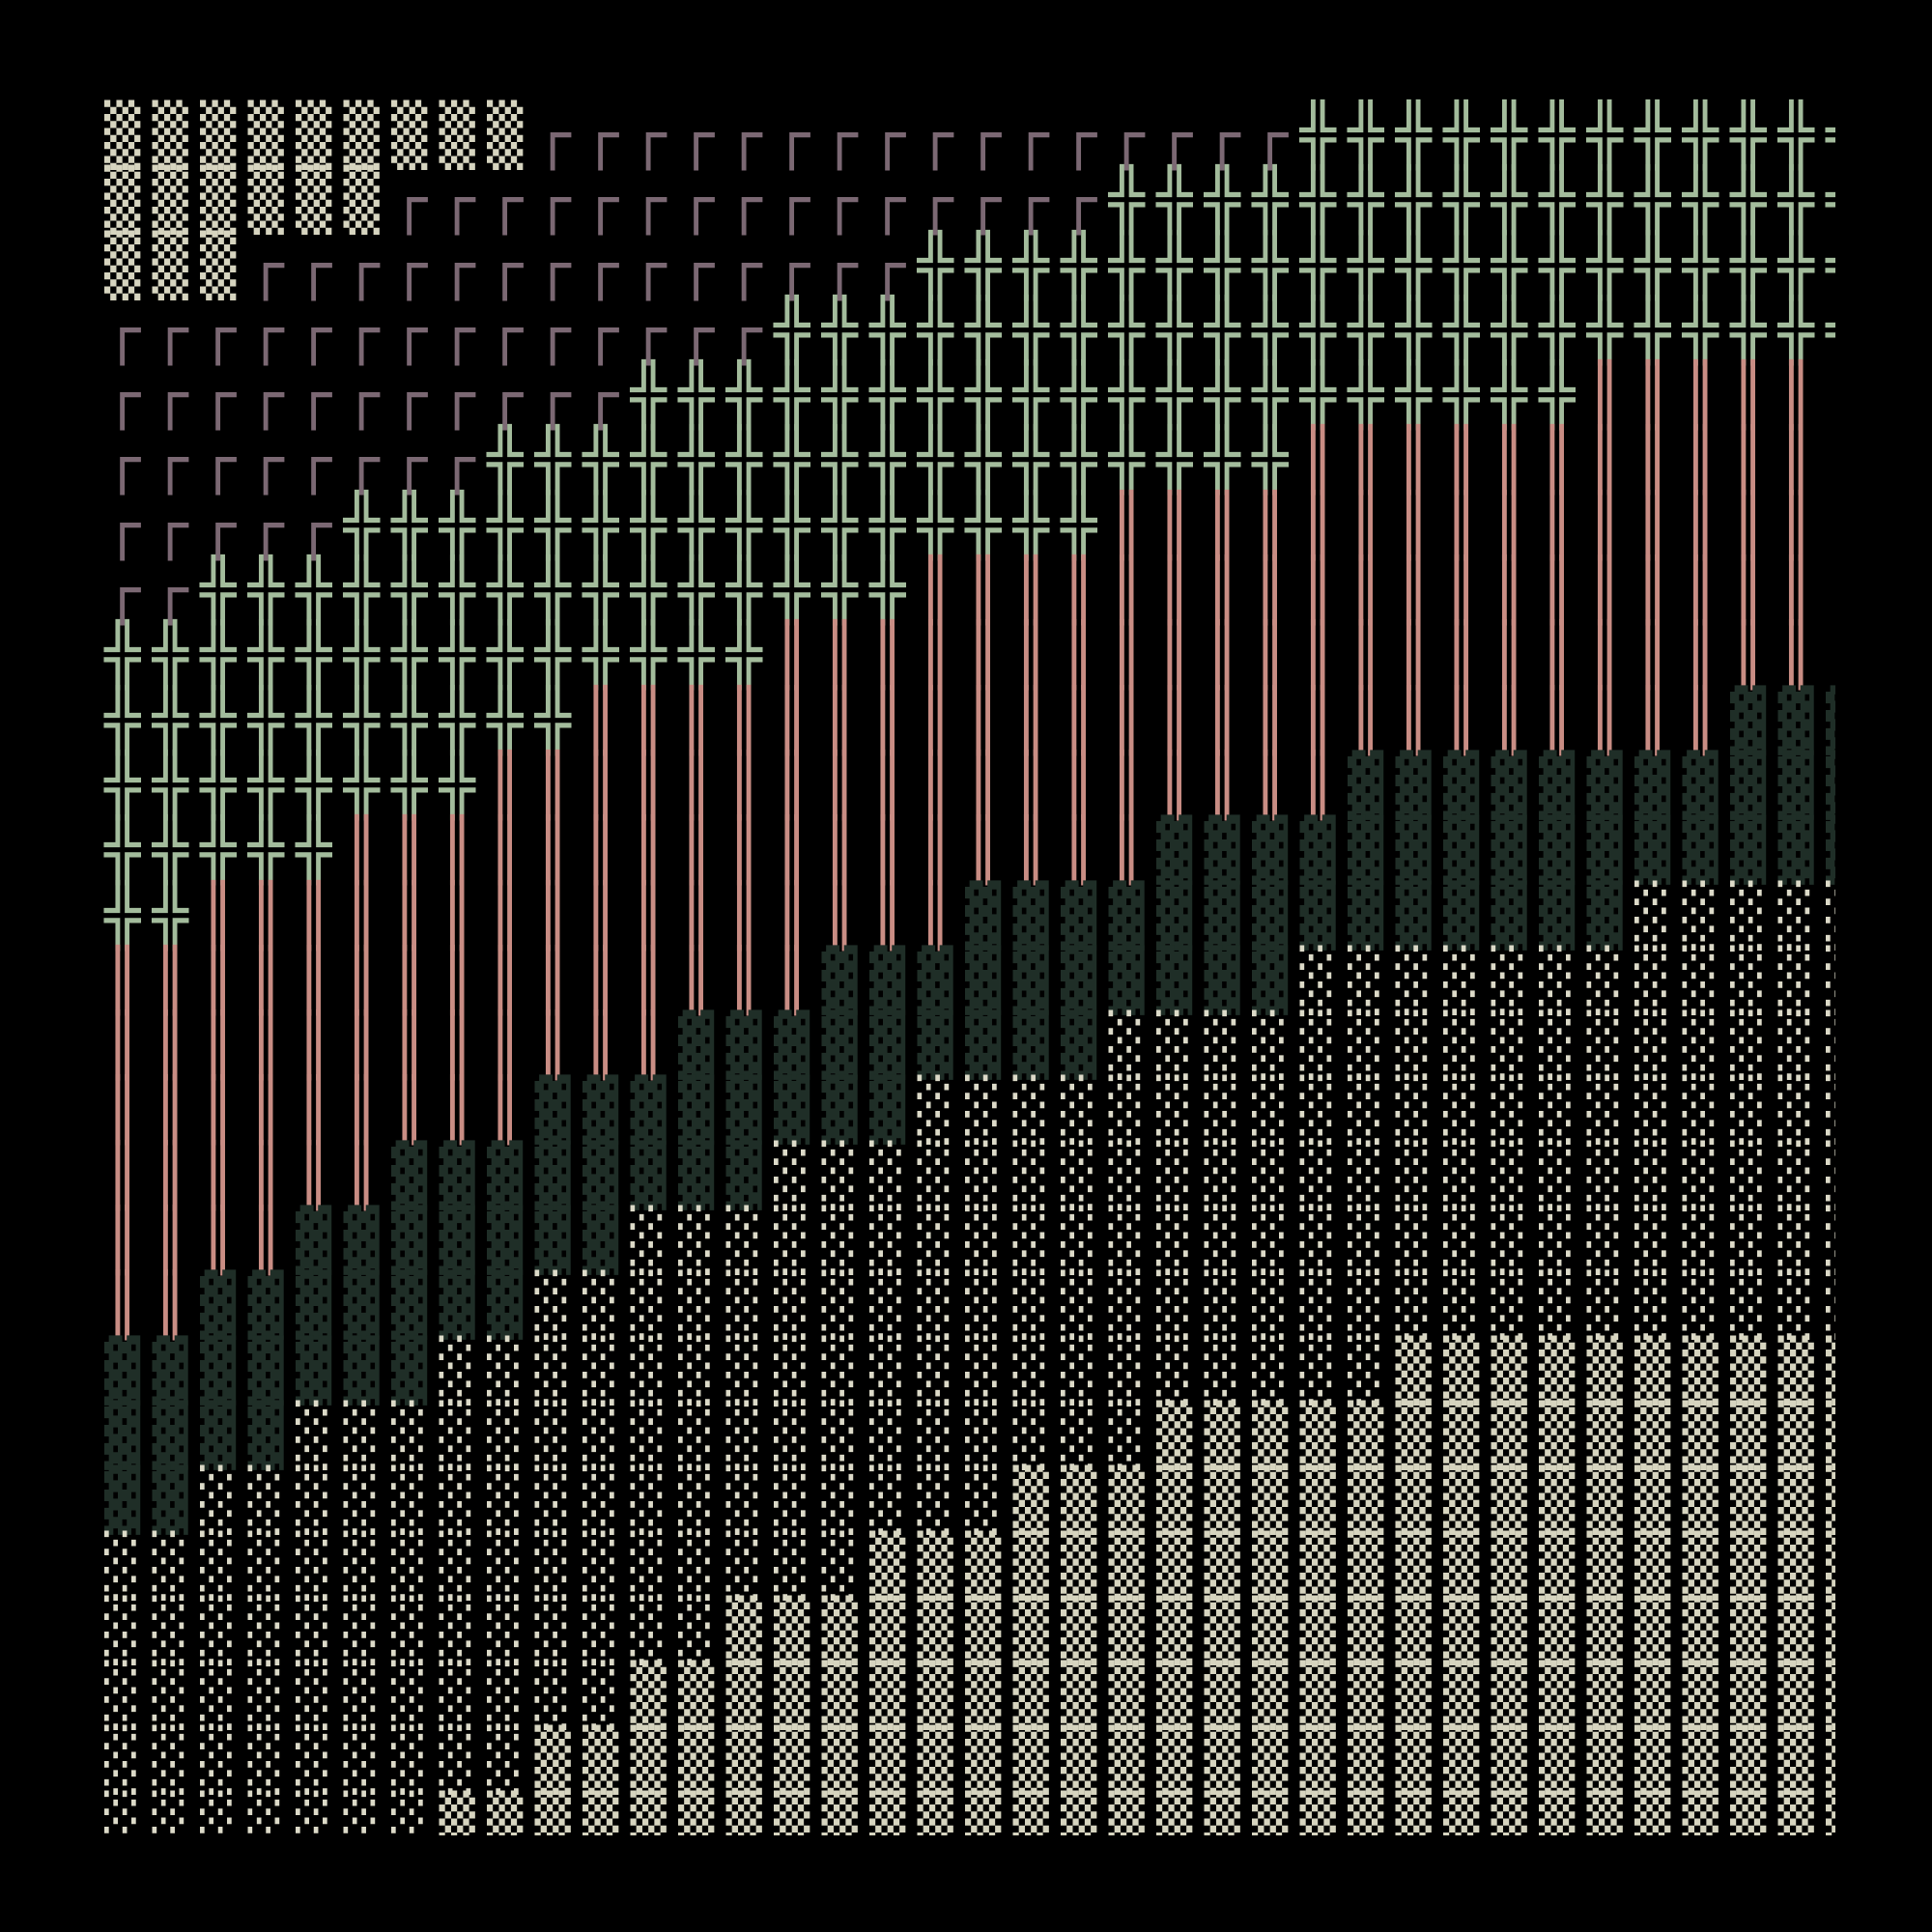  What do you see at coordinates (969, 1305) in the screenshot?
I see `glyph-row: ║║▓▓▓▓▓▓▓░░░░░░░░░░░░░░░░░░░░░░░░░░░░` at bounding box center [969, 1305].